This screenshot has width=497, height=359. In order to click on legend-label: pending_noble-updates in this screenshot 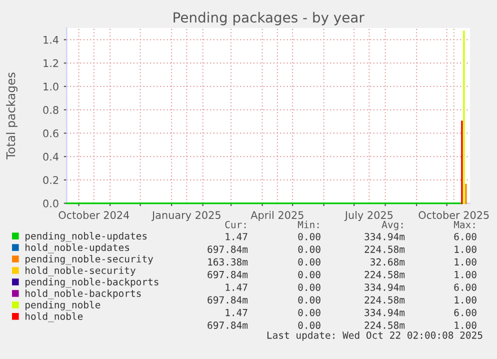, I will do `click(86, 237)`.